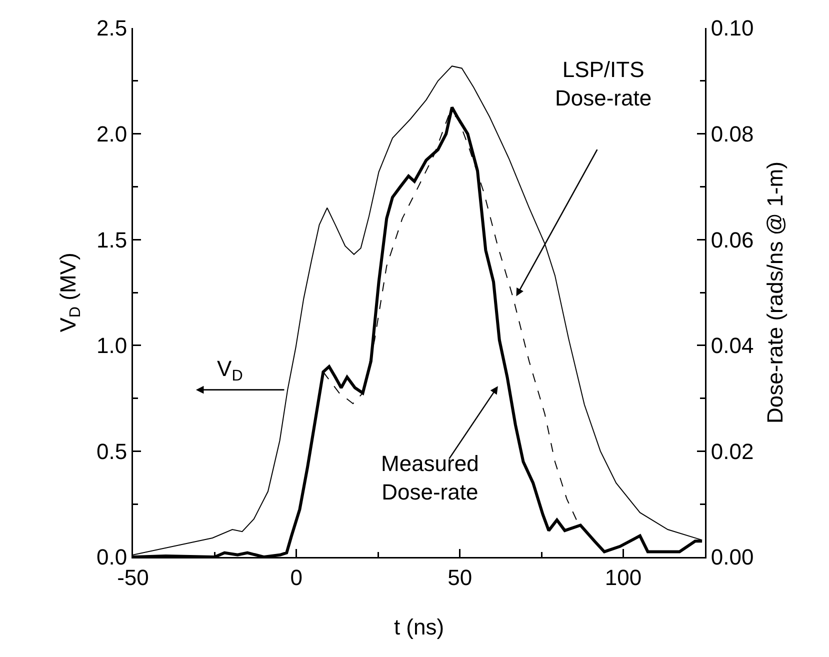 Image resolution: width=829 pixels, height=657 pixels. Describe the element at coordinates (230, 370) in the screenshot. I see `annotation: V$_{D}$` at that location.